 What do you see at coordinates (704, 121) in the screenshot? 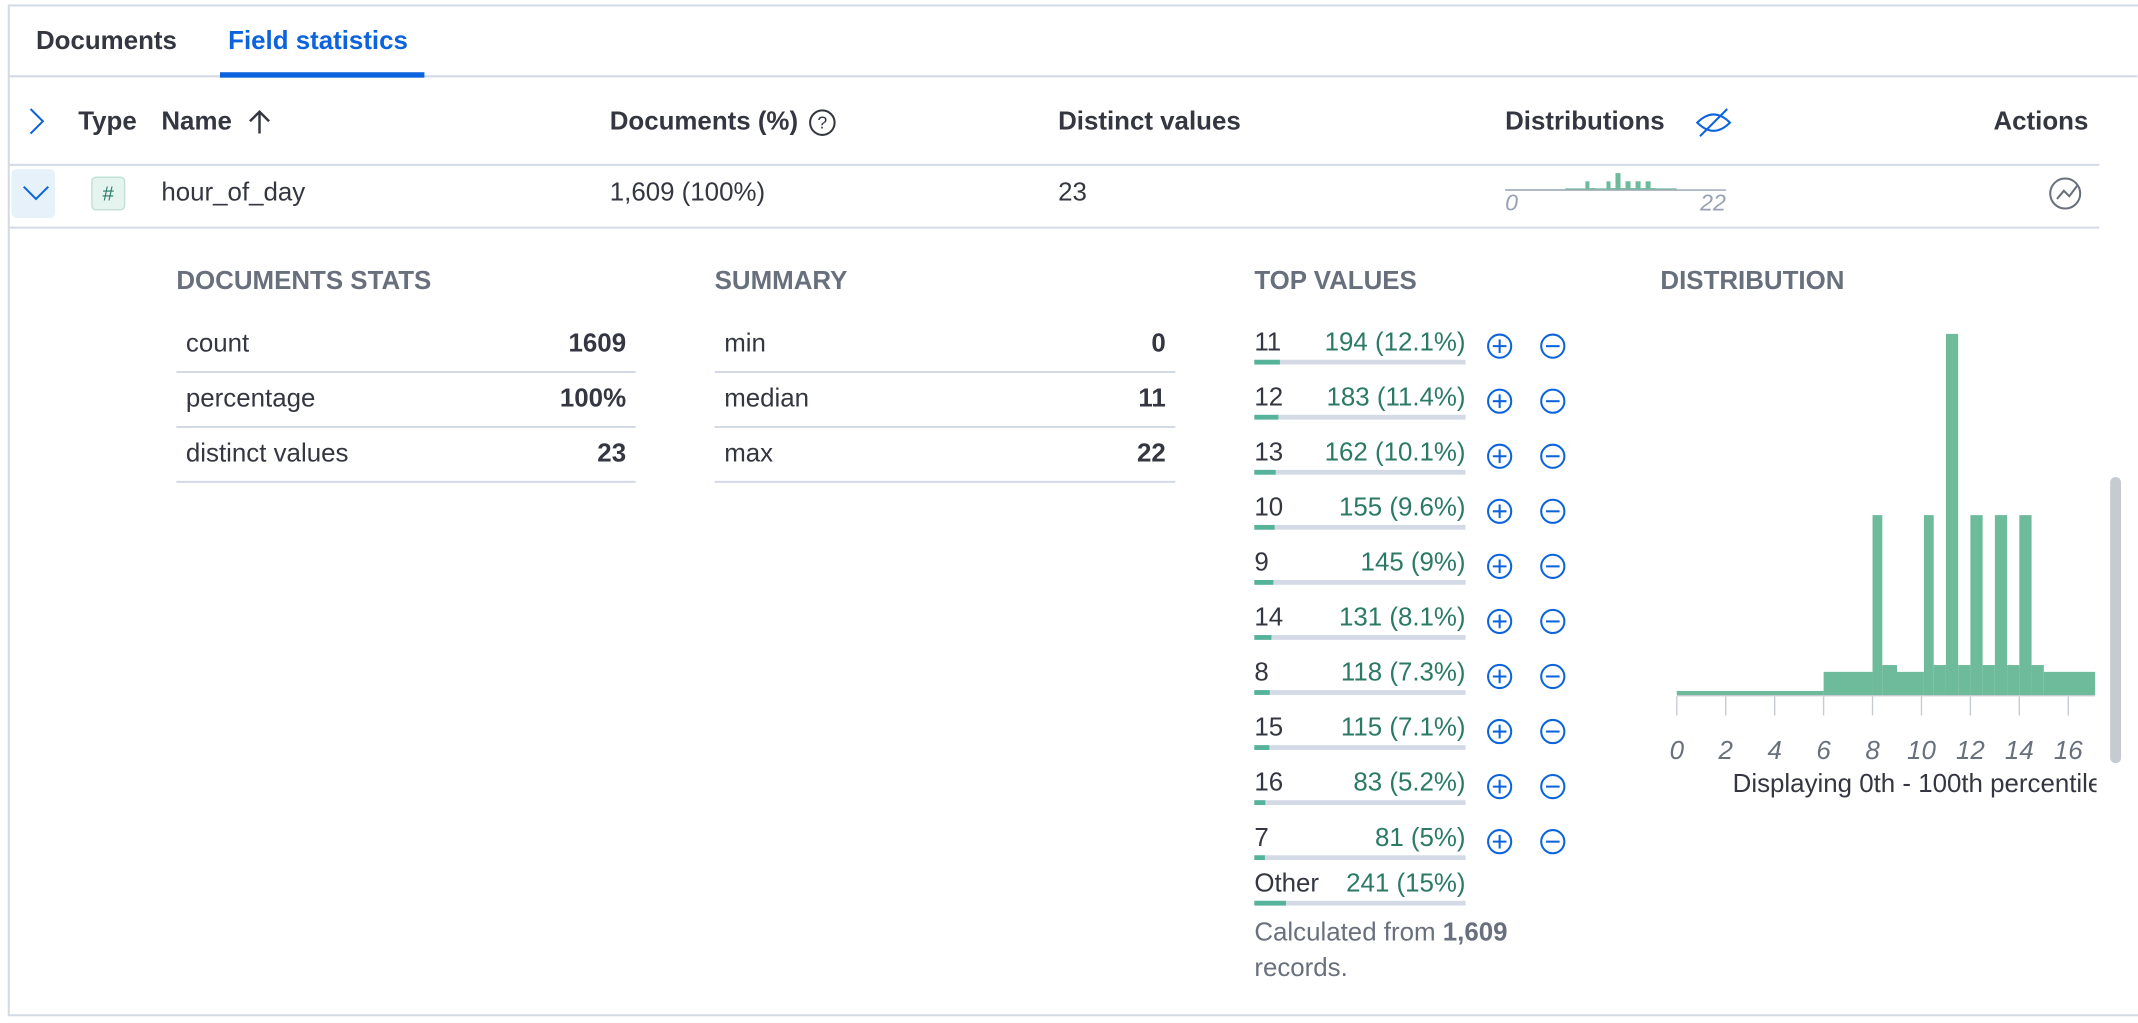
I see `column-header: Documents (%)` at bounding box center [704, 121].